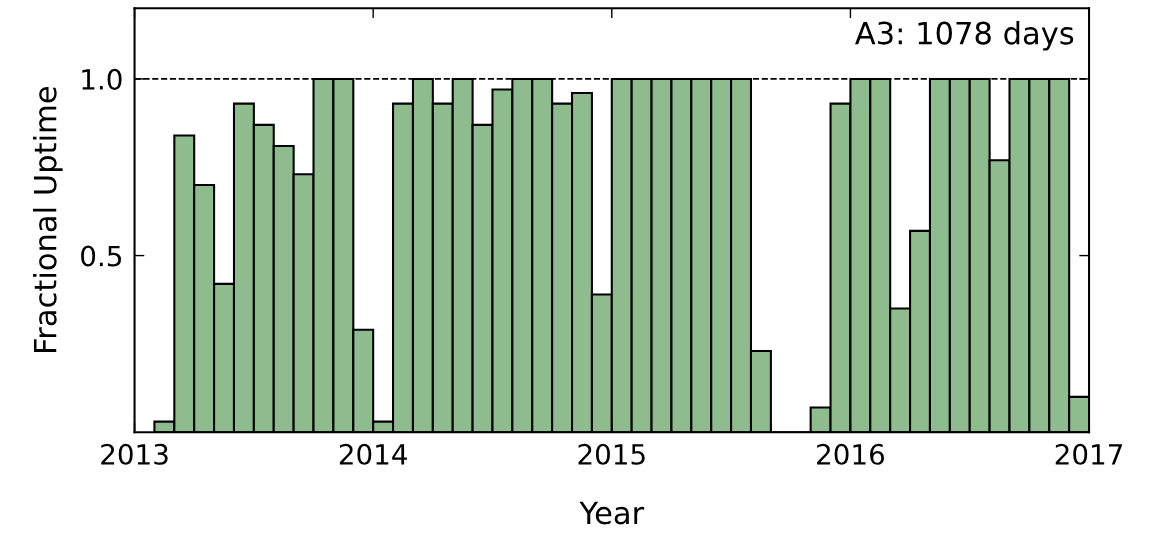 The height and width of the screenshot is (552, 1150). Describe the element at coordinates (101, 256) in the screenshot. I see `y-tick-label: 0.5` at that location.